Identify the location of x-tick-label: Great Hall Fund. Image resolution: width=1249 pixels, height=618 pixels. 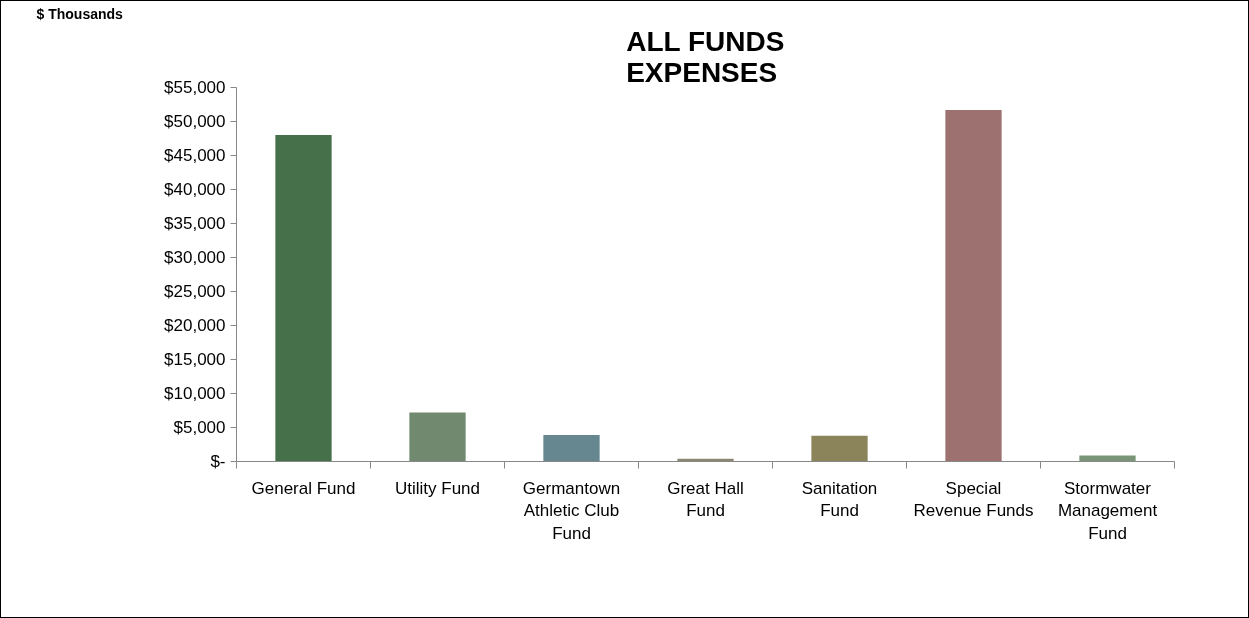
(705, 499).